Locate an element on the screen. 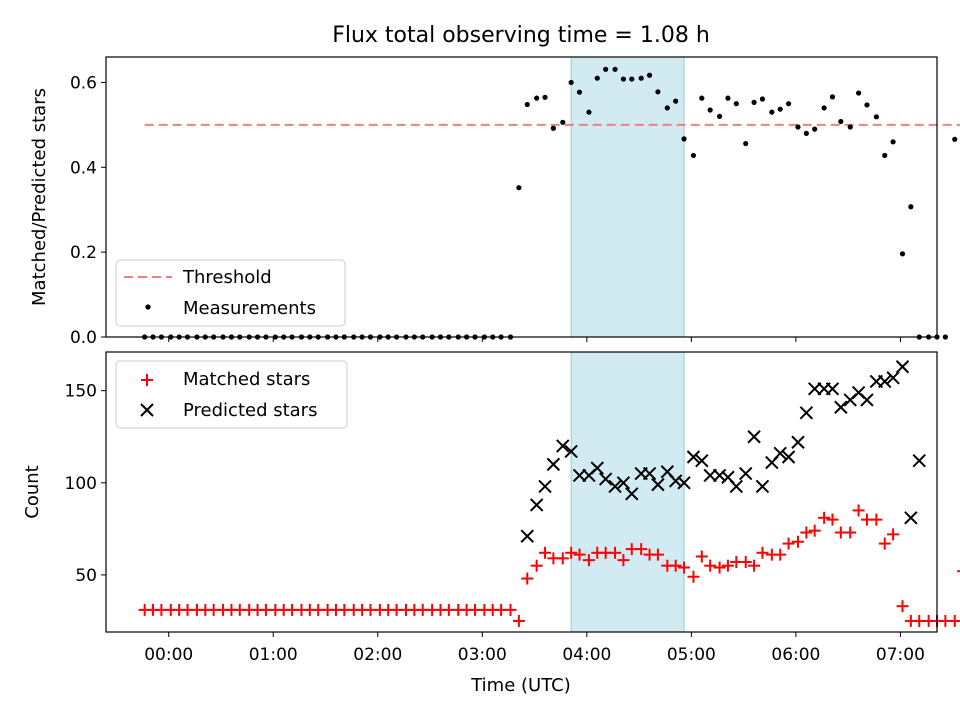 This screenshot has height=720, width=960. x-tick-label: 01:00 is located at coordinates (273, 655).